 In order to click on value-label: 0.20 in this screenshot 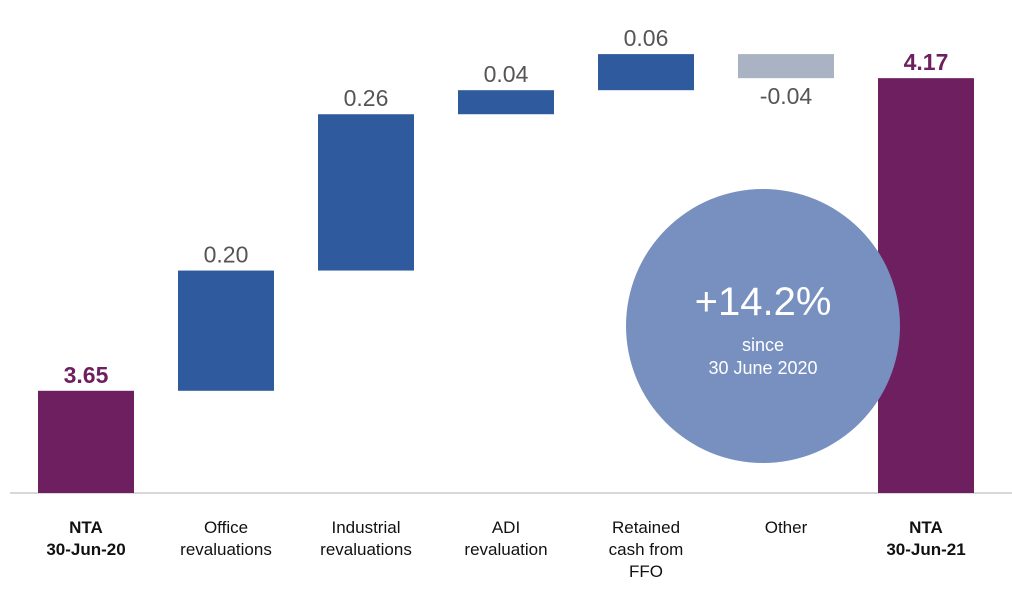, I will do `click(226, 255)`.